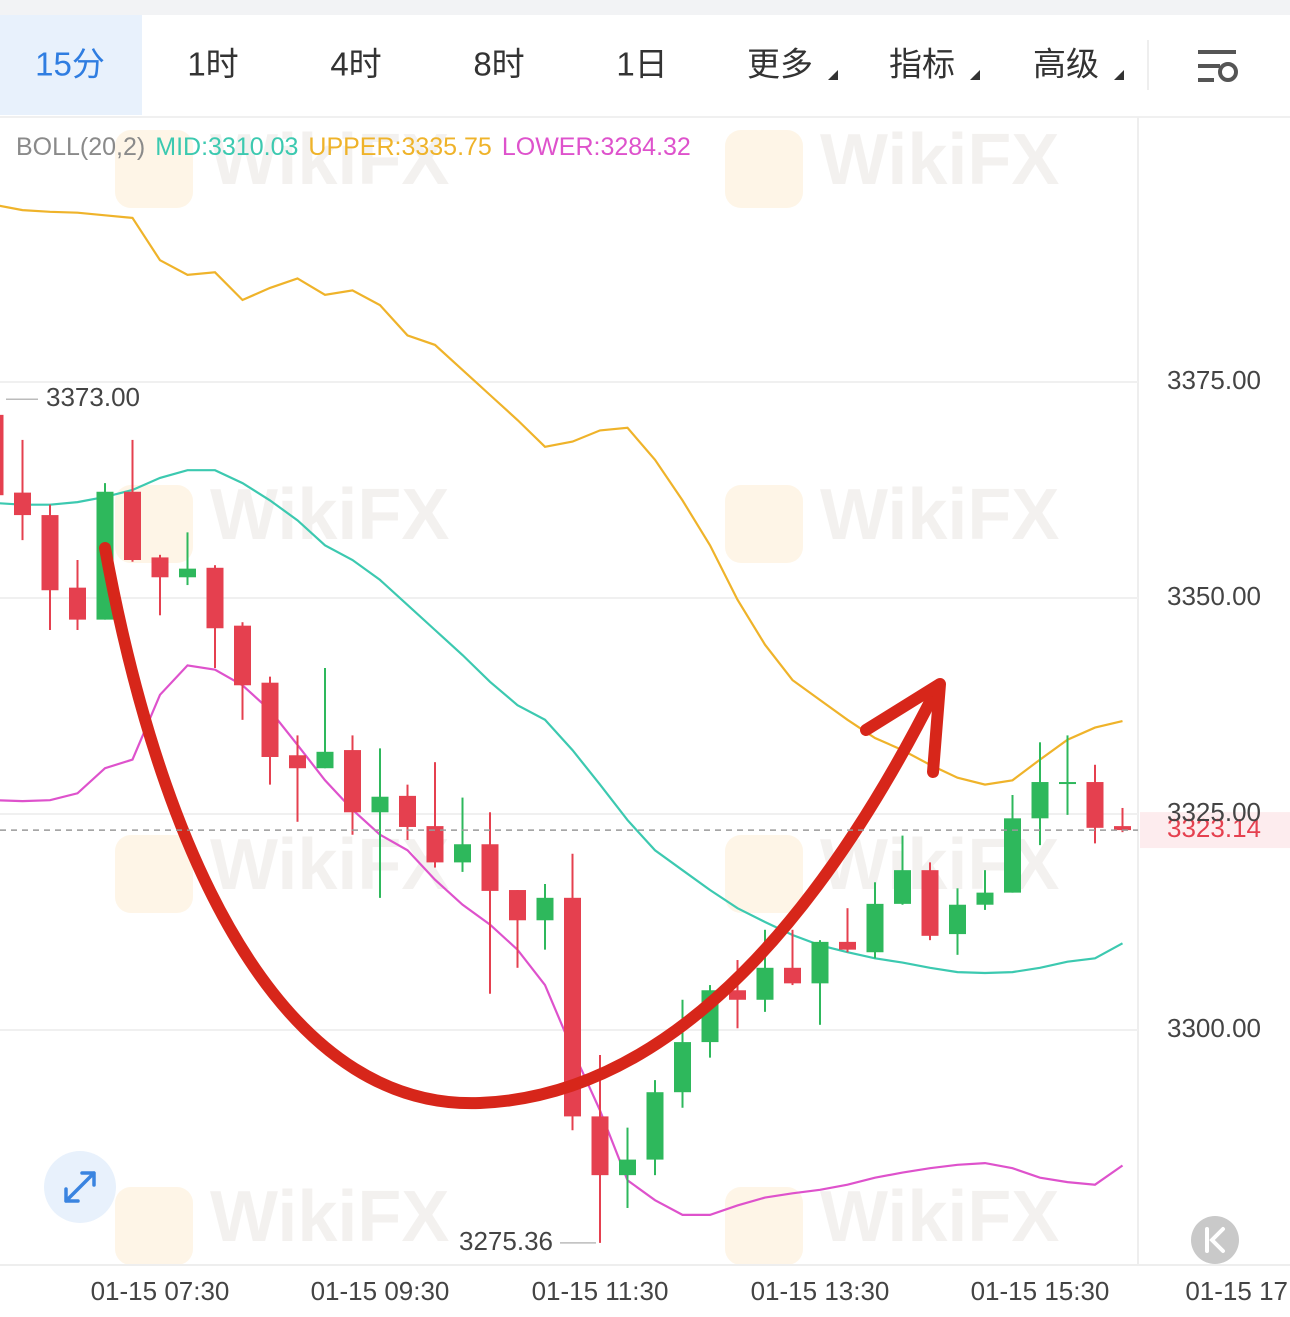  What do you see at coordinates (641, 64) in the screenshot?
I see `tab: 1日` at bounding box center [641, 64].